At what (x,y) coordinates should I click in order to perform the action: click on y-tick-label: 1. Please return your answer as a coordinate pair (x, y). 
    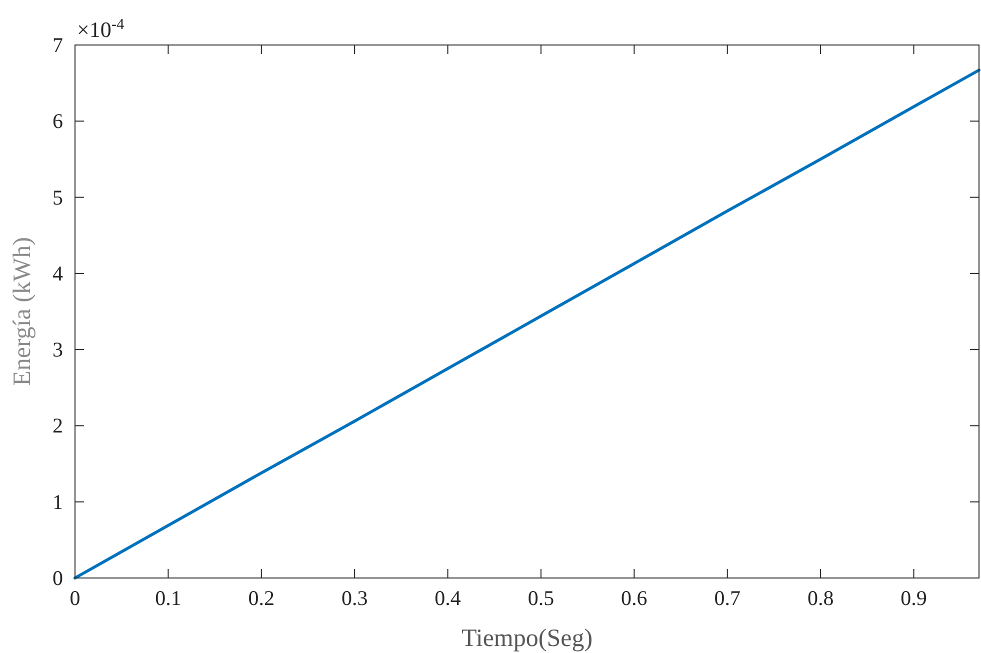
    Looking at the image, I should click on (57, 502).